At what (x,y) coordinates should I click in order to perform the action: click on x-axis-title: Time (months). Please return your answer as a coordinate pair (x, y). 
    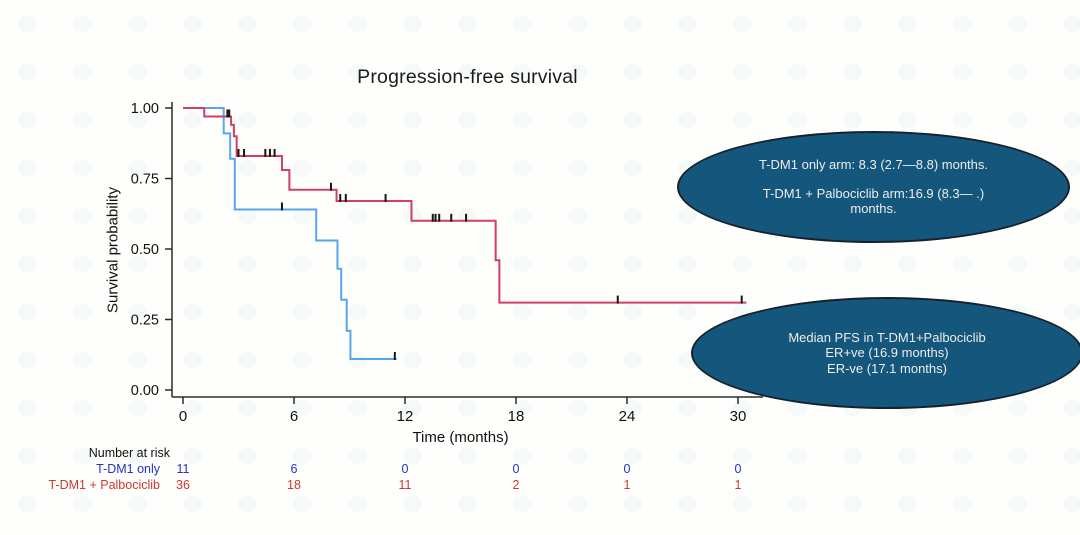
    Looking at the image, I should click on (460, 437).